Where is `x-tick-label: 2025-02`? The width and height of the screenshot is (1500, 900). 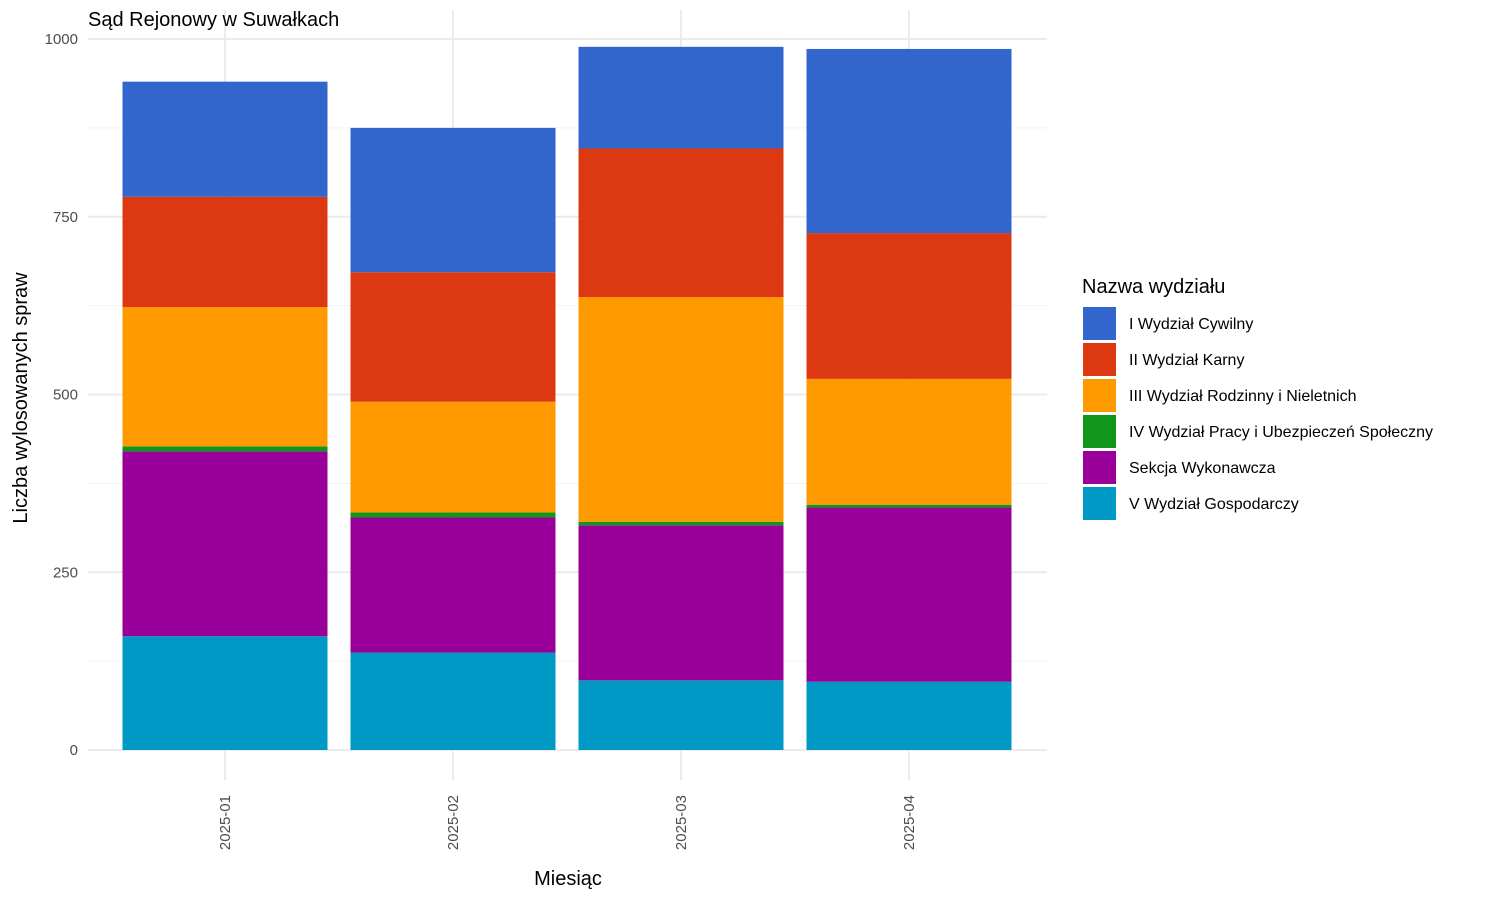 x-tick-label: 2025-02 is located at coordinates (453, 822).